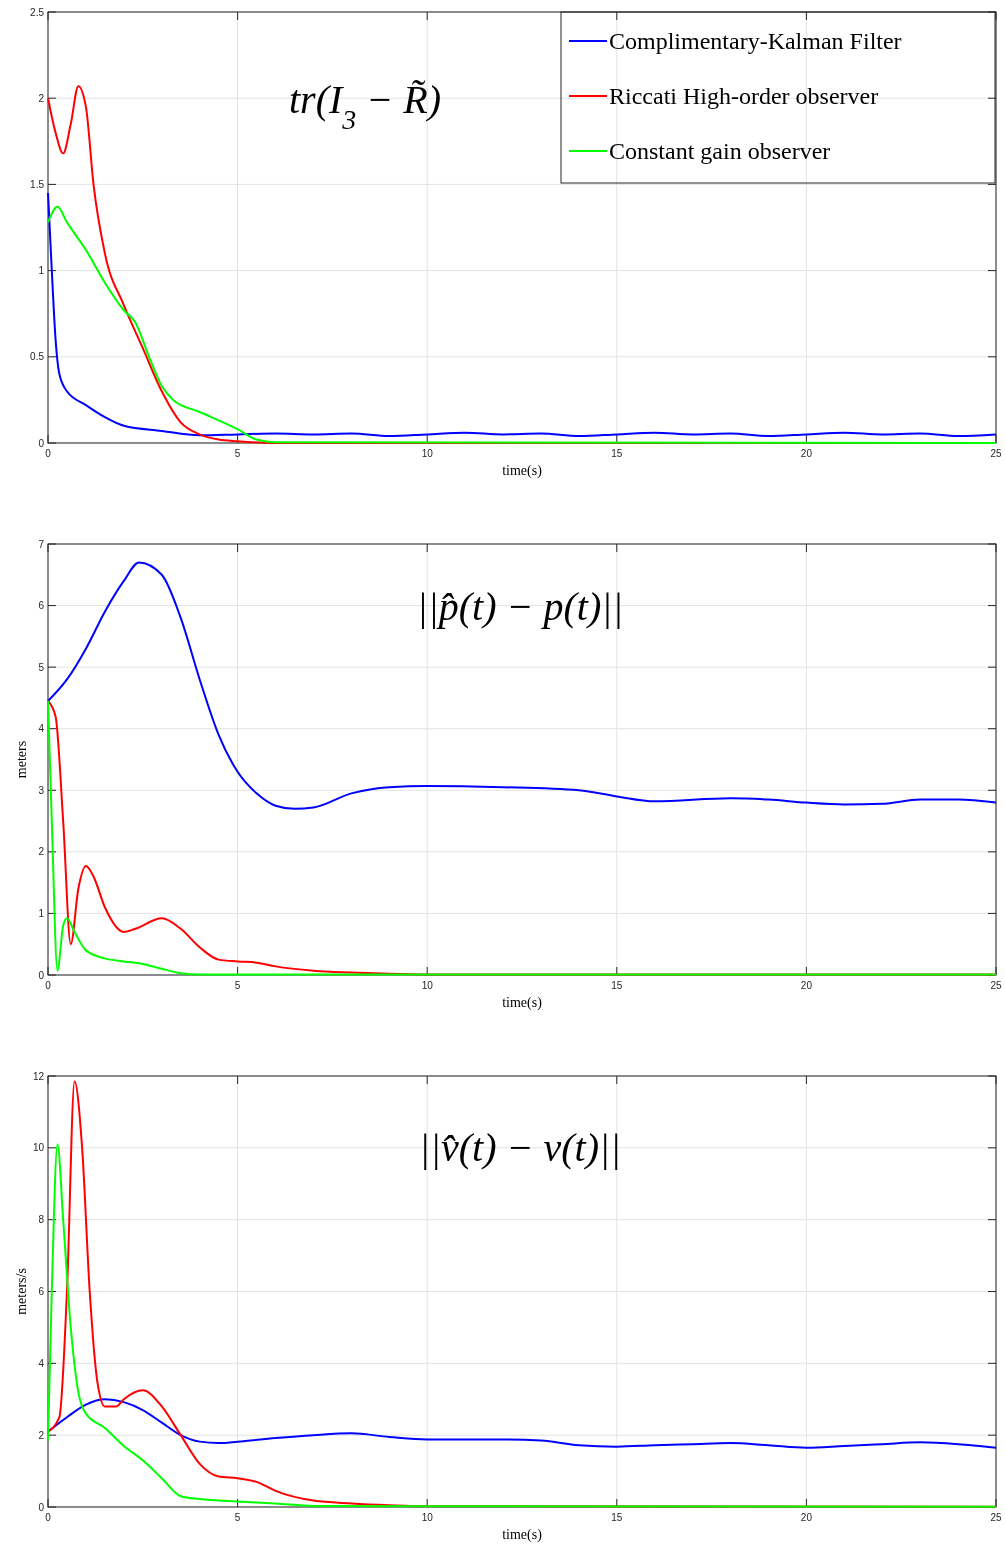  Describe the element at coordinates (41, 544) in the screenshot. I see `y-tick-label: 7` at that location.